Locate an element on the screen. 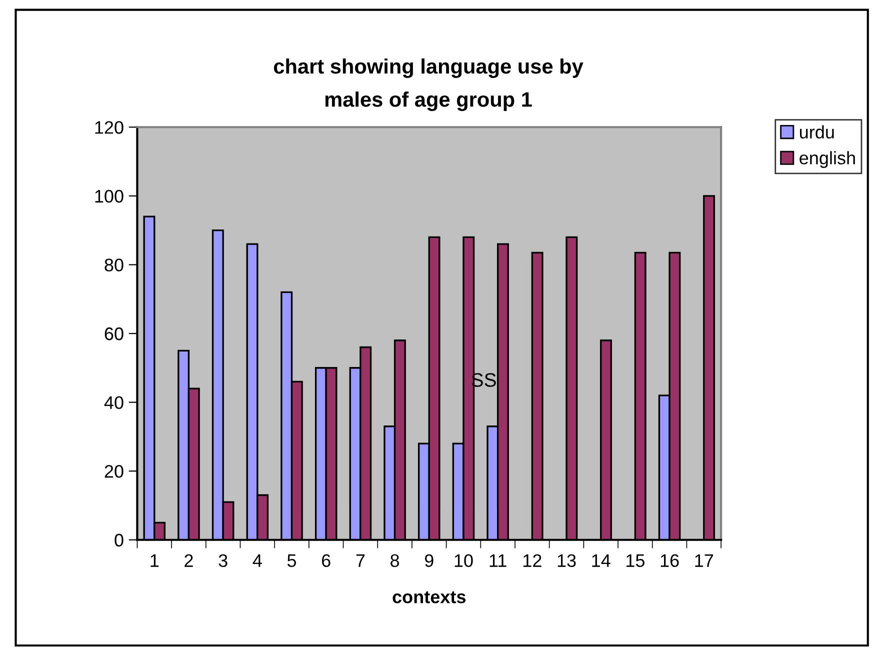  x-tick-label: 9 is located at coordinates (429, 561).